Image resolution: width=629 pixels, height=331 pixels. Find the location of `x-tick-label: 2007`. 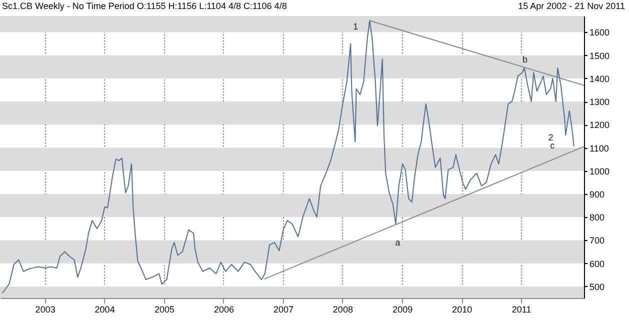

x-tick-label: 2007 is located at coordinates (283, 309).